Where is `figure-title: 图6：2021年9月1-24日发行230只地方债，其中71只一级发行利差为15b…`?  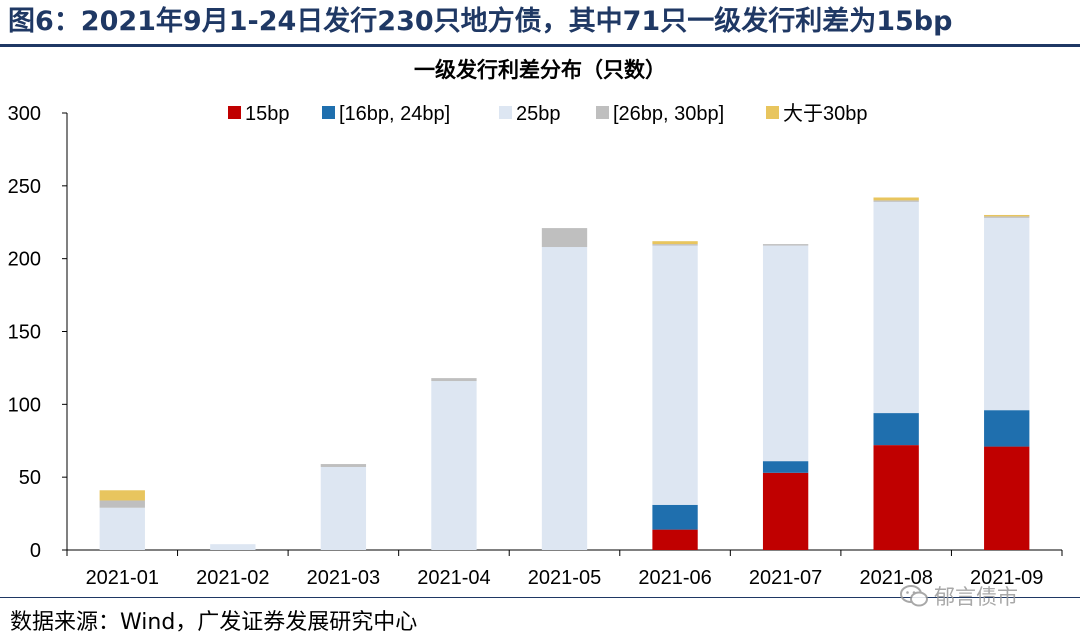
figure-title: 图6：2021年9月1-24日发行230只地方债，其中71只一级发行利差为15b… is located at coordinates (480, 21).